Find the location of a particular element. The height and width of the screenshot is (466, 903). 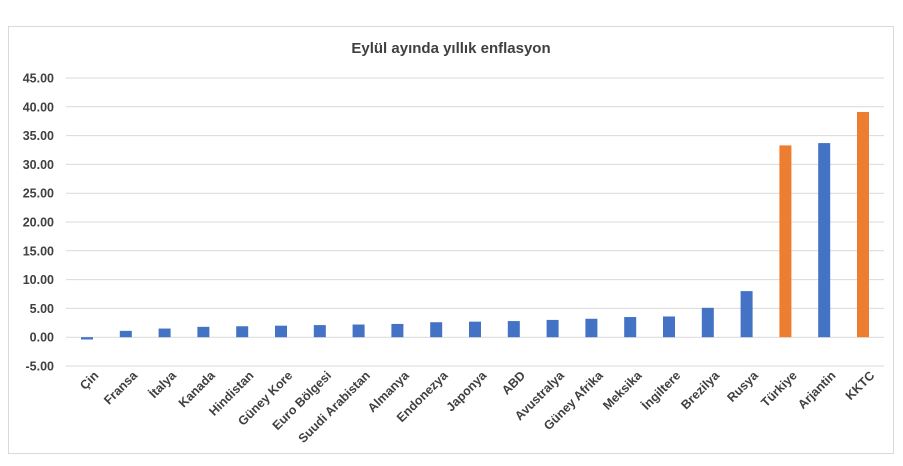

y-tick-label: 20.00 is located at coordinates (38, 223).